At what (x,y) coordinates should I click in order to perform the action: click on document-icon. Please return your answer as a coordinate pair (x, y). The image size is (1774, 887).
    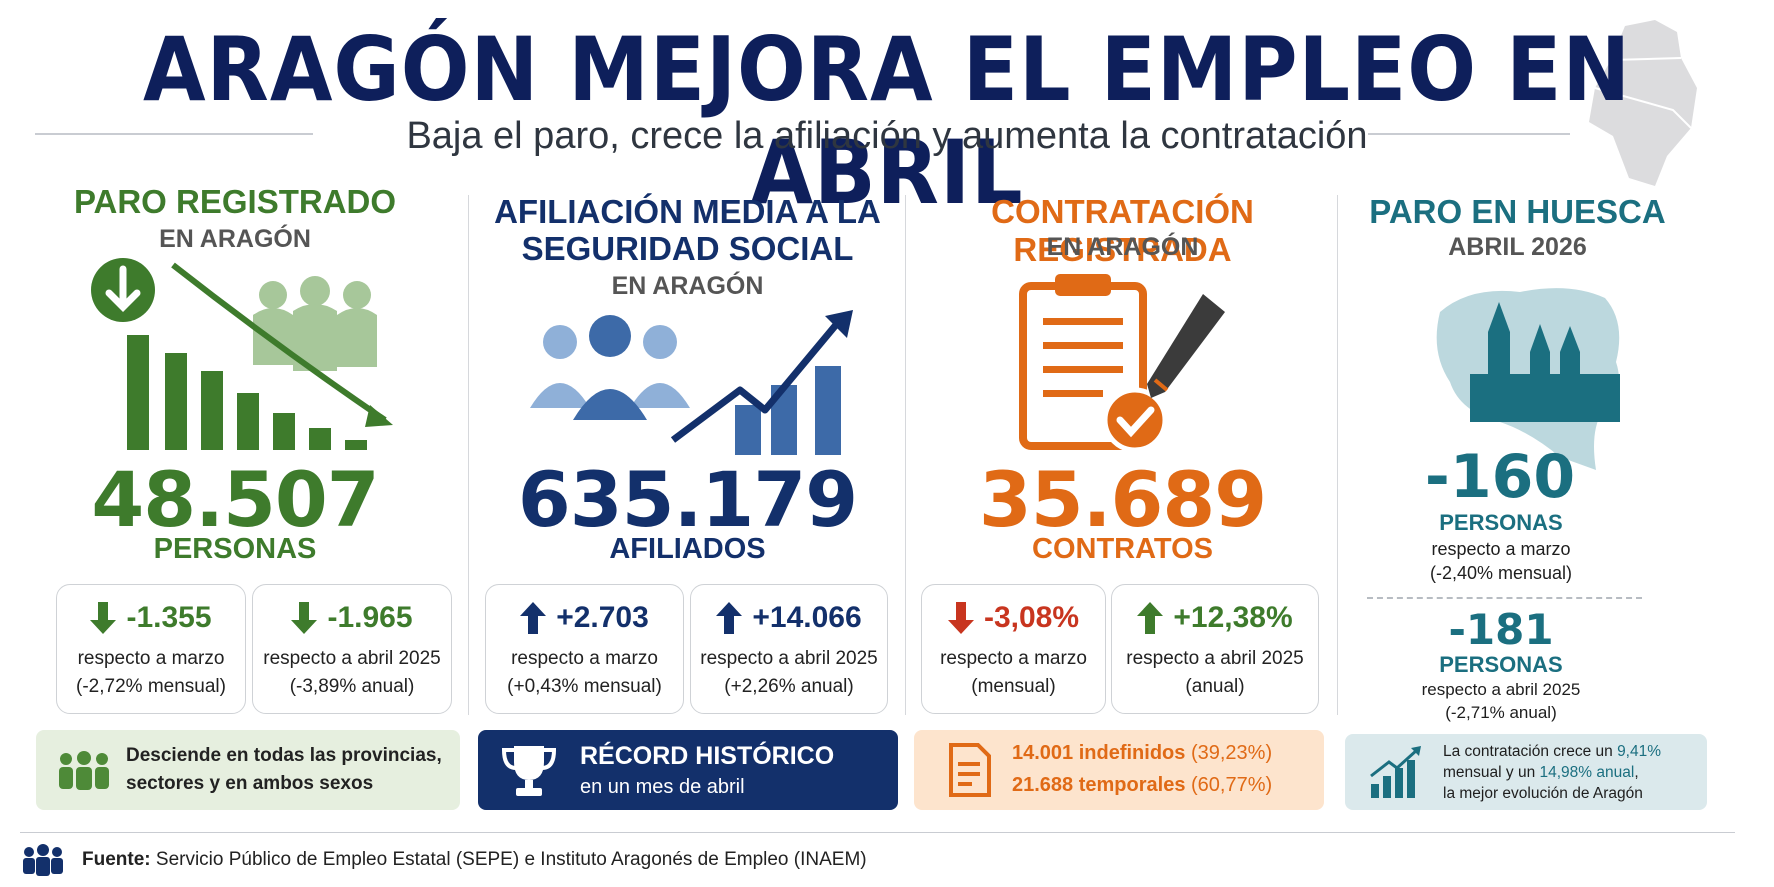
    Looking at the image, I should click on (970, 770).